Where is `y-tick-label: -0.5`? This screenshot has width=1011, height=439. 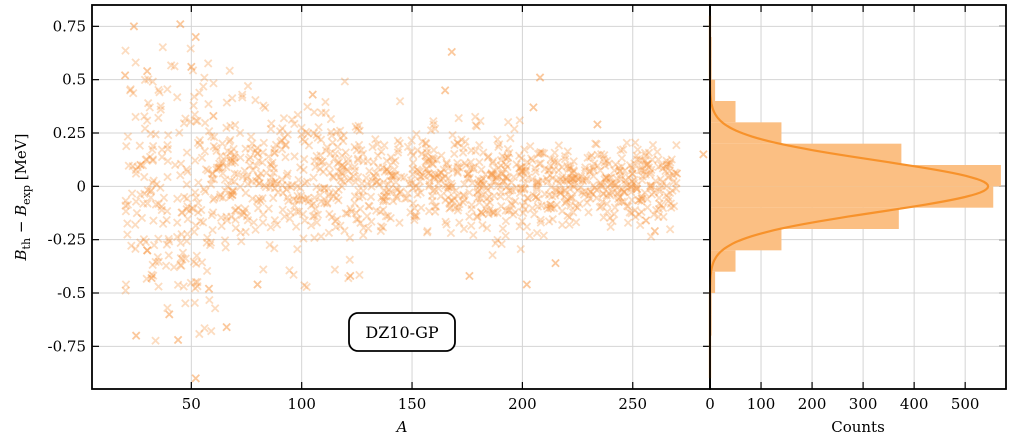
y-tick-label: -0.5 is located at coordinates (71, 293).